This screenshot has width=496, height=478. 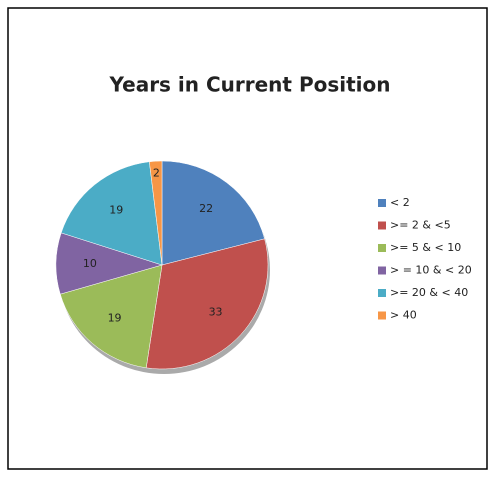 What do you see at coordinates (156, 173) in the screenshot?
I see `data-label: 2` at bounding box center [156, 173].